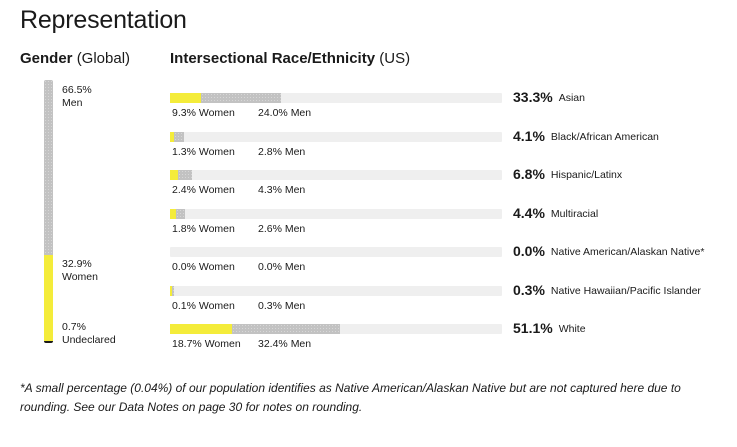  What do you see at coordinates (77, 264) in the screenshot?
I see `gender-pct-women: 32.9%` at bounding box center [77, 264].